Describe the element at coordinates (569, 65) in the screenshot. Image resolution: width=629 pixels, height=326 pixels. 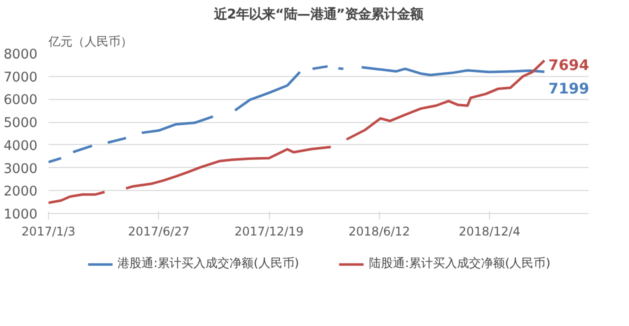
I see `annotation: 7694` at that location.